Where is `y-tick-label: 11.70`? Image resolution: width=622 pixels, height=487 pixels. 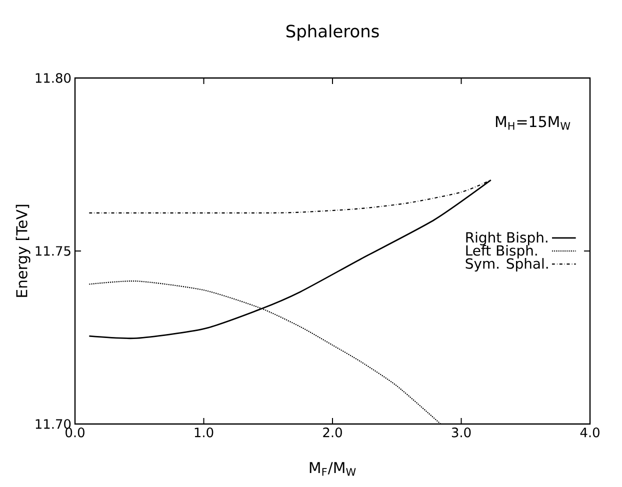 y-tick-label: 11.70 is located at coordinates (53, 424).